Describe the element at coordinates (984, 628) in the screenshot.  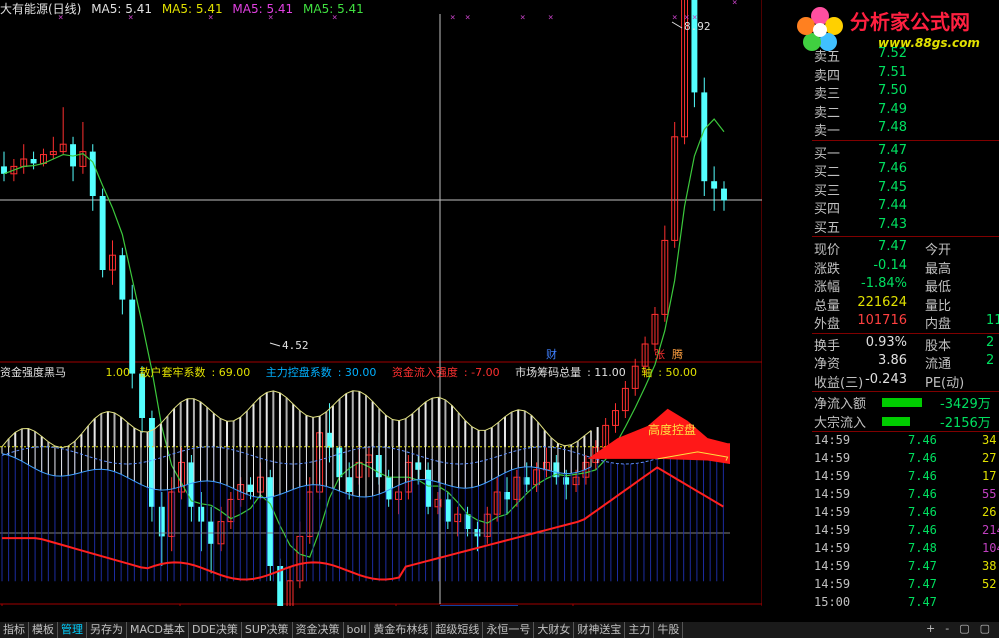
I see `panel-button-2: ▢` at that location.